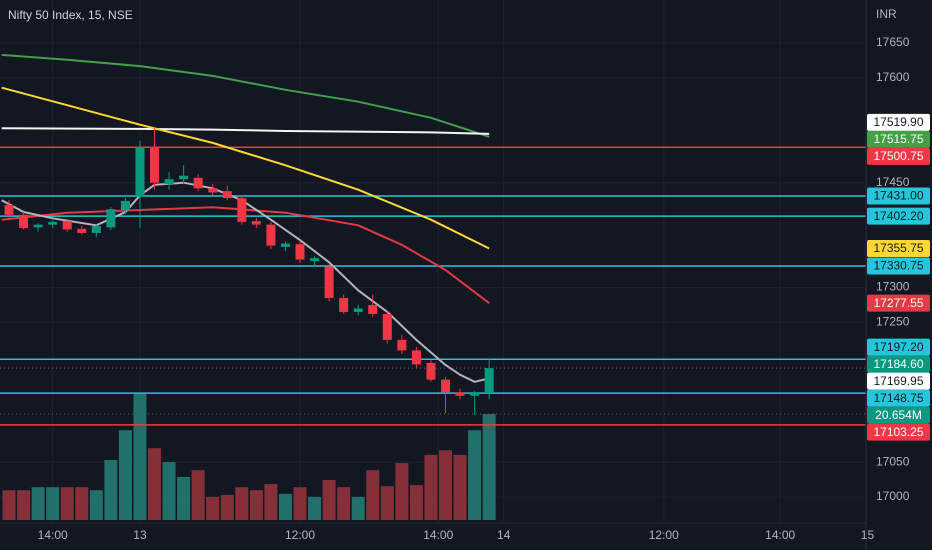  I want to click on x-tick-label: 14, so click(504, 535).